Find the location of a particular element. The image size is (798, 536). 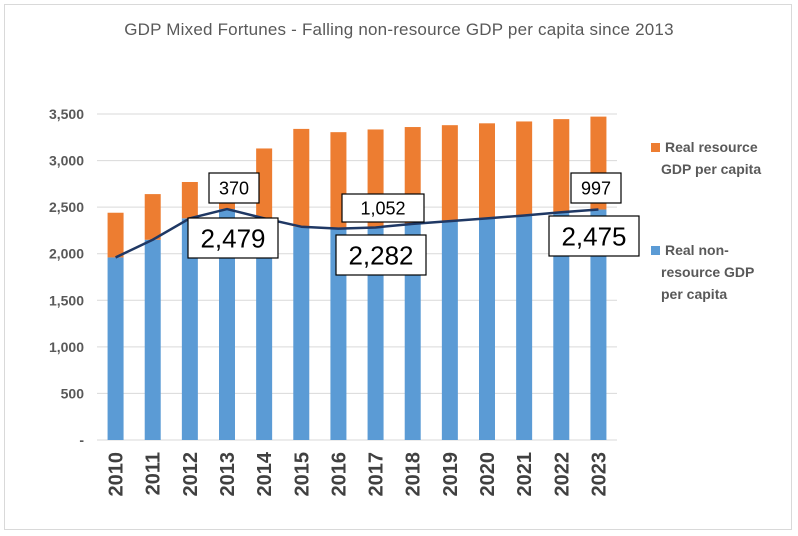

x-tick-label: 2017 is located at coordinates (377, 474).